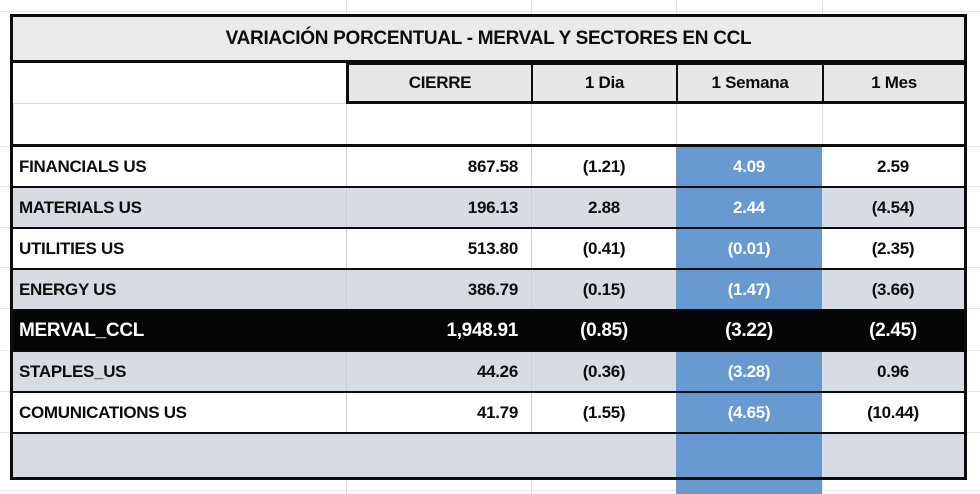 The image size is (980, 494). I want to click on mes-cell: (2.45), so click(893, 330).